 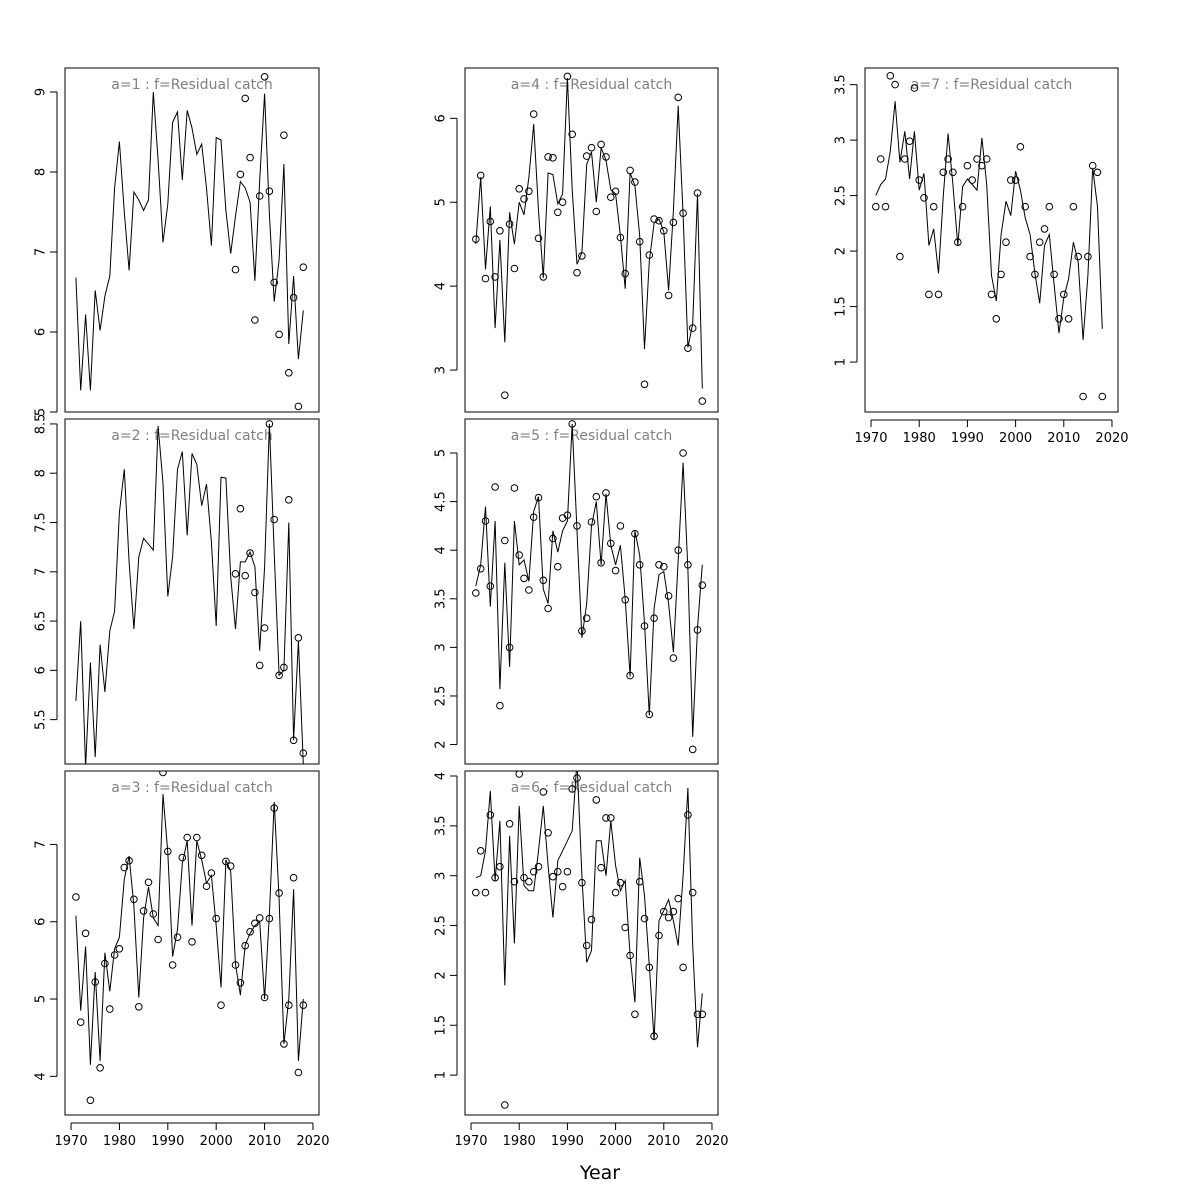 I want to click on y-tick-label: 3.5, so click(x=841, y=84).